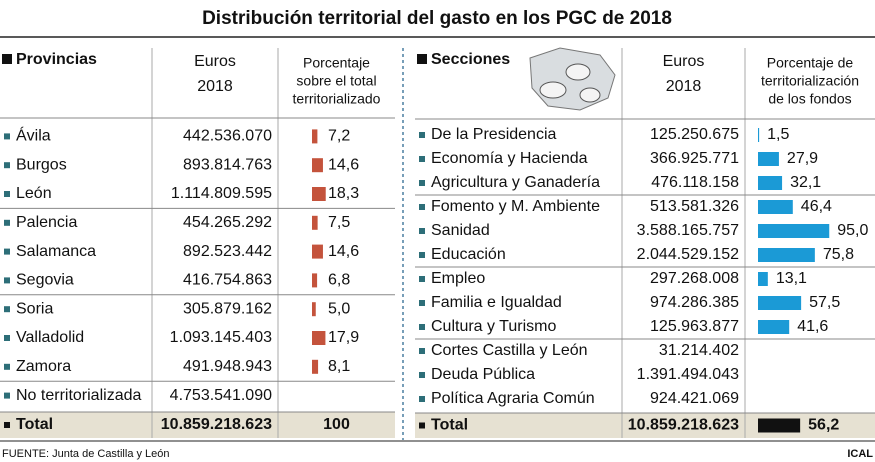 Image resolution: width=875 pixels, height=462 pixels. I want to click on row-name: Agricultura y Ganadería, so click(515, 182).